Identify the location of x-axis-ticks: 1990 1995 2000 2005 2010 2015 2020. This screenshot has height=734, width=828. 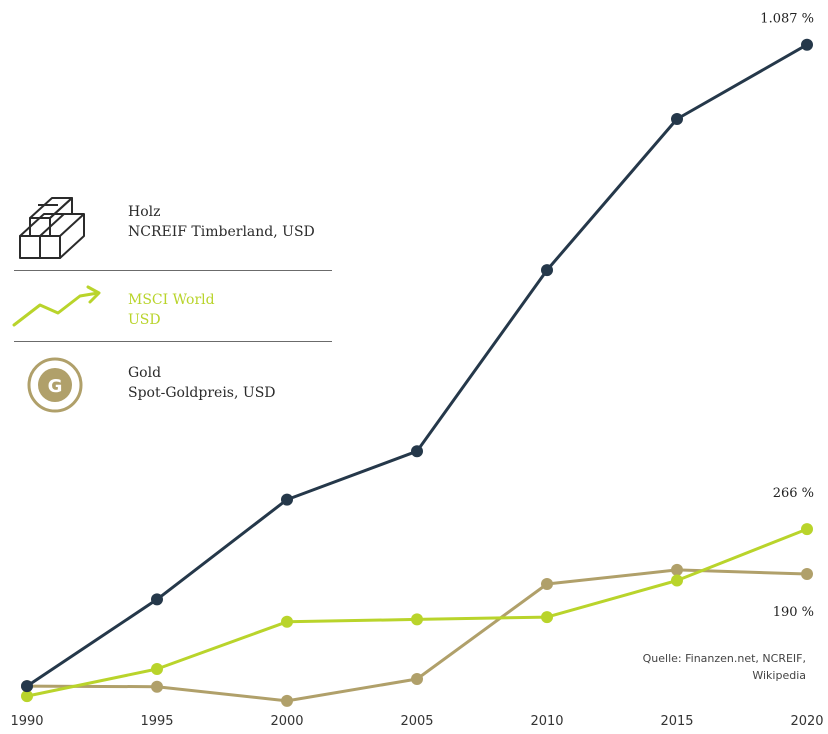
(416, 721).